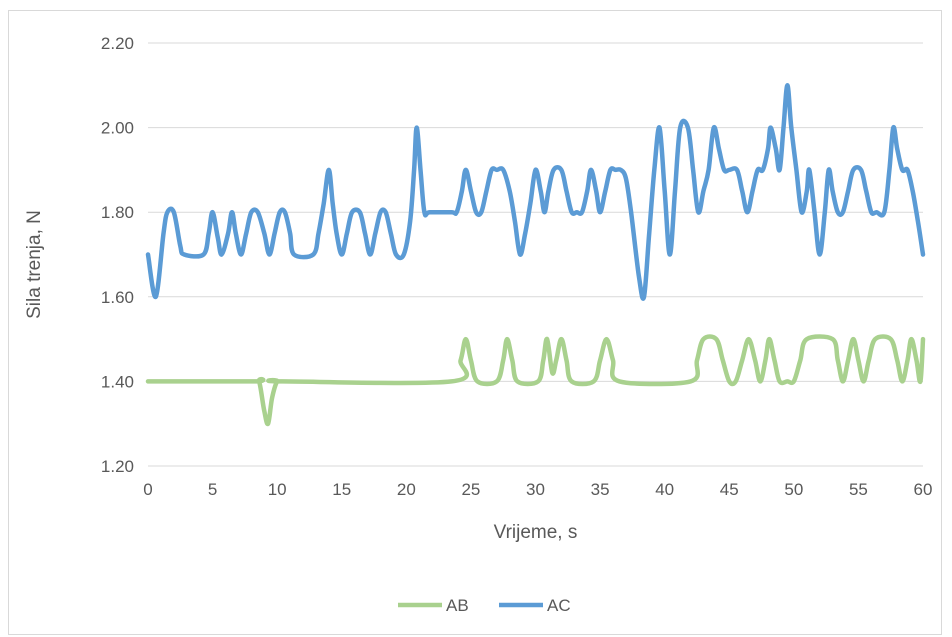  What do you see at coordinates (664, 489) in the screenshot?
I see `x-tick-label: 40` at bounding box center [664, 489].